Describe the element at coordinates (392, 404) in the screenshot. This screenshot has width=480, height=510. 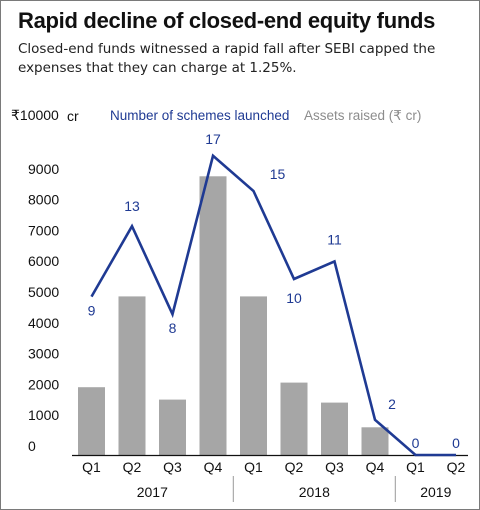
I see `line-value-label: 2` at that location.